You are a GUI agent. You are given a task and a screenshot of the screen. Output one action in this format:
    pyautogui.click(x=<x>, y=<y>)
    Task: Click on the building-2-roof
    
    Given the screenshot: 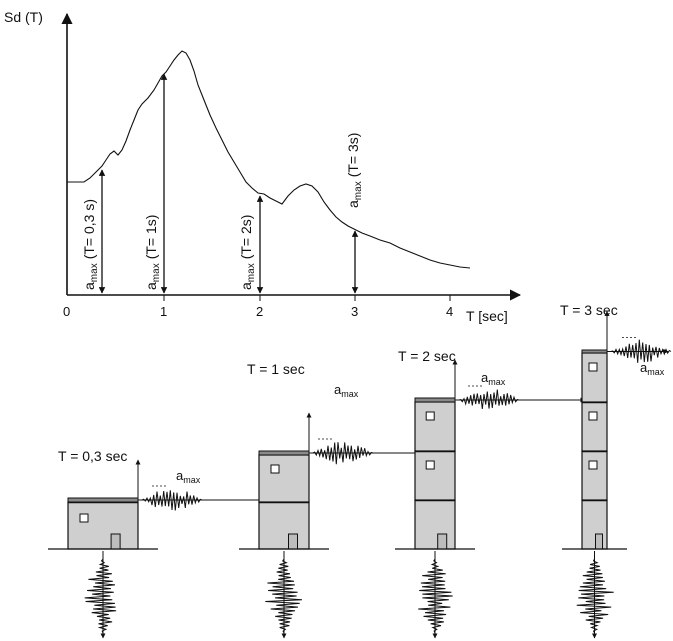 What is the action you would take?
    pyautogui.click(x=284, y=453)
    